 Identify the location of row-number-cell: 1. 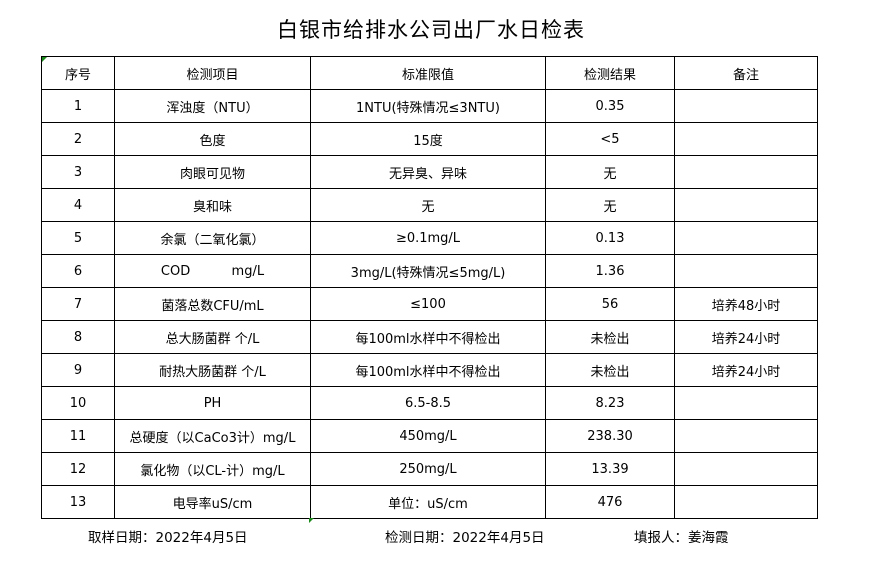
(78, 106).